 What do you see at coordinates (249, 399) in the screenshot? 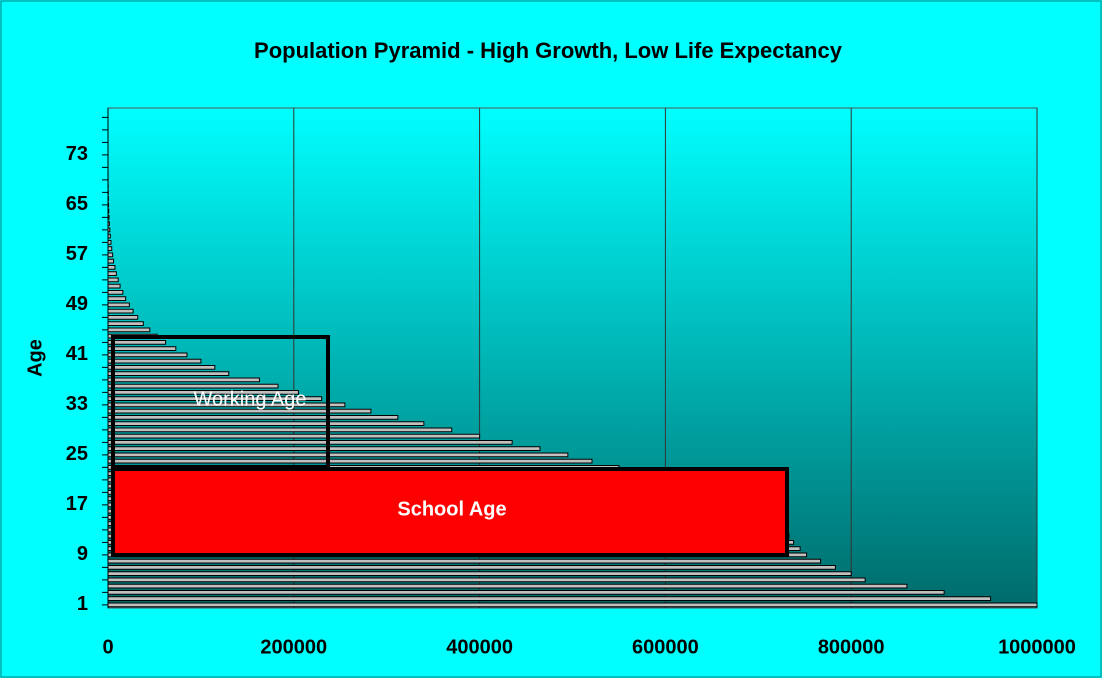
I see `annotation: Working Age` at bounding box center [249, 399].